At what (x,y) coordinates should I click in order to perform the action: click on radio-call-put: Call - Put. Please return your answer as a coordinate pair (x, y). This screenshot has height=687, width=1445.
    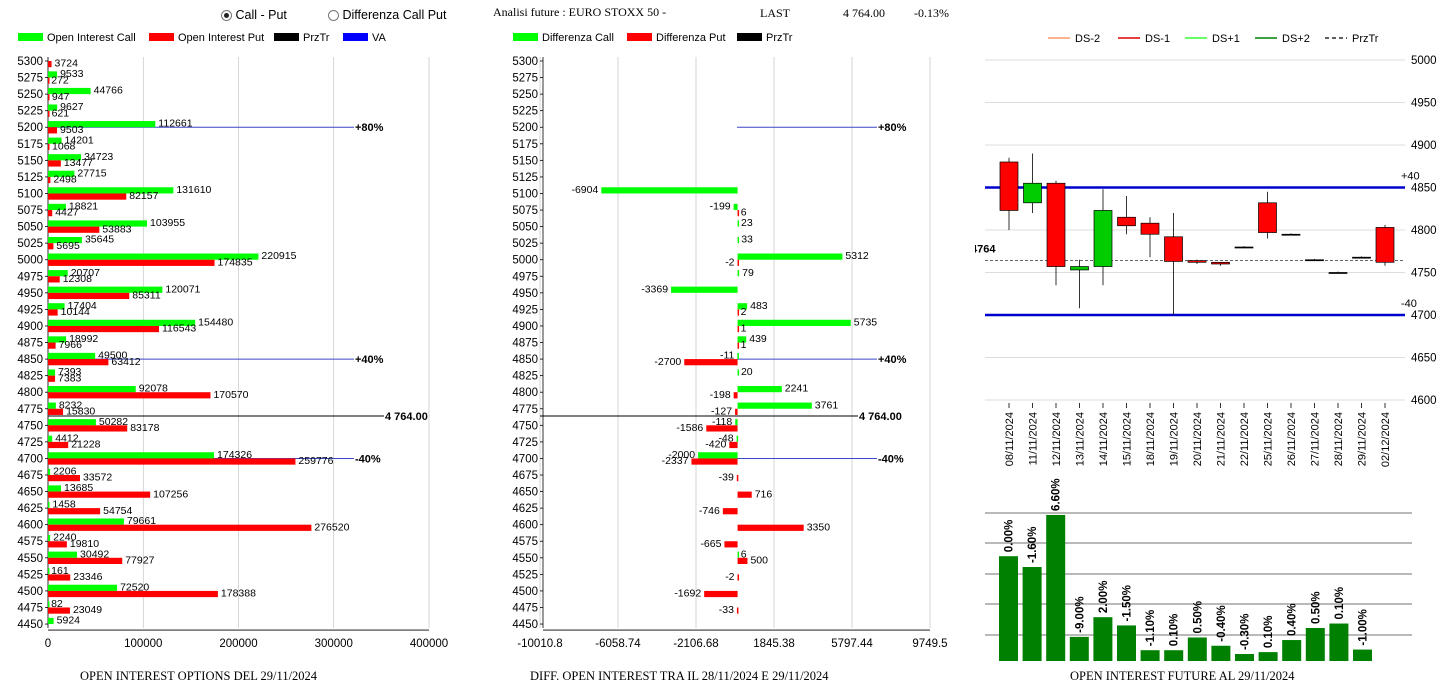
    Looking at the image, I should click on (254, 15).